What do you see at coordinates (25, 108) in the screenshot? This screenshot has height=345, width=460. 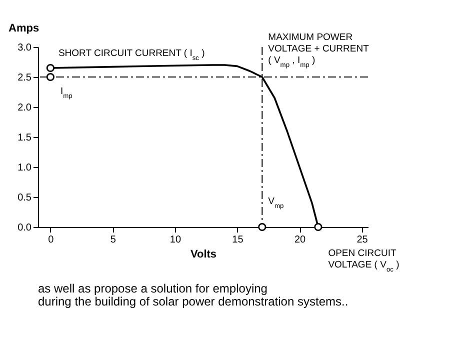 I see `y-tick-label: 2.0` at bounding box center [25, 108].